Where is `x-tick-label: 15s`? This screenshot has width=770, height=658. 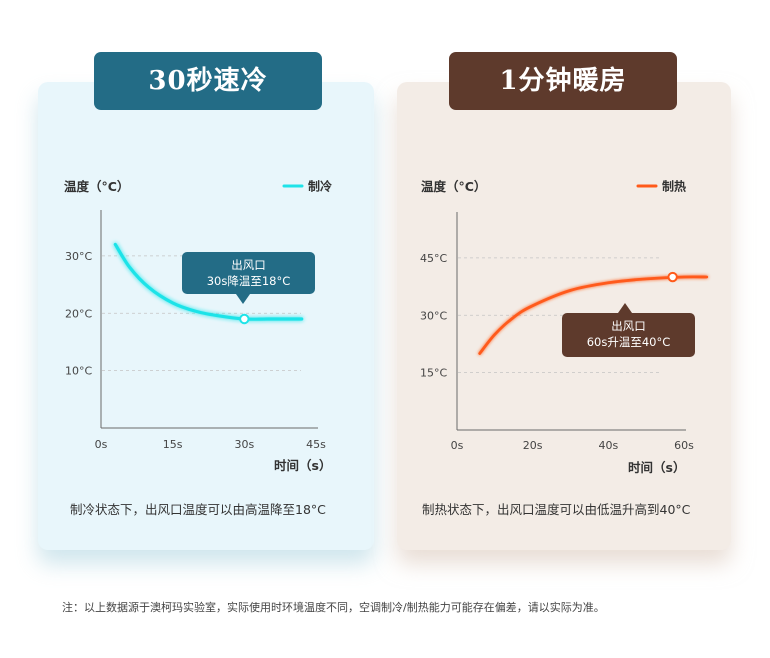 x-tick-label: 15s is located at coordinates (173, 444).